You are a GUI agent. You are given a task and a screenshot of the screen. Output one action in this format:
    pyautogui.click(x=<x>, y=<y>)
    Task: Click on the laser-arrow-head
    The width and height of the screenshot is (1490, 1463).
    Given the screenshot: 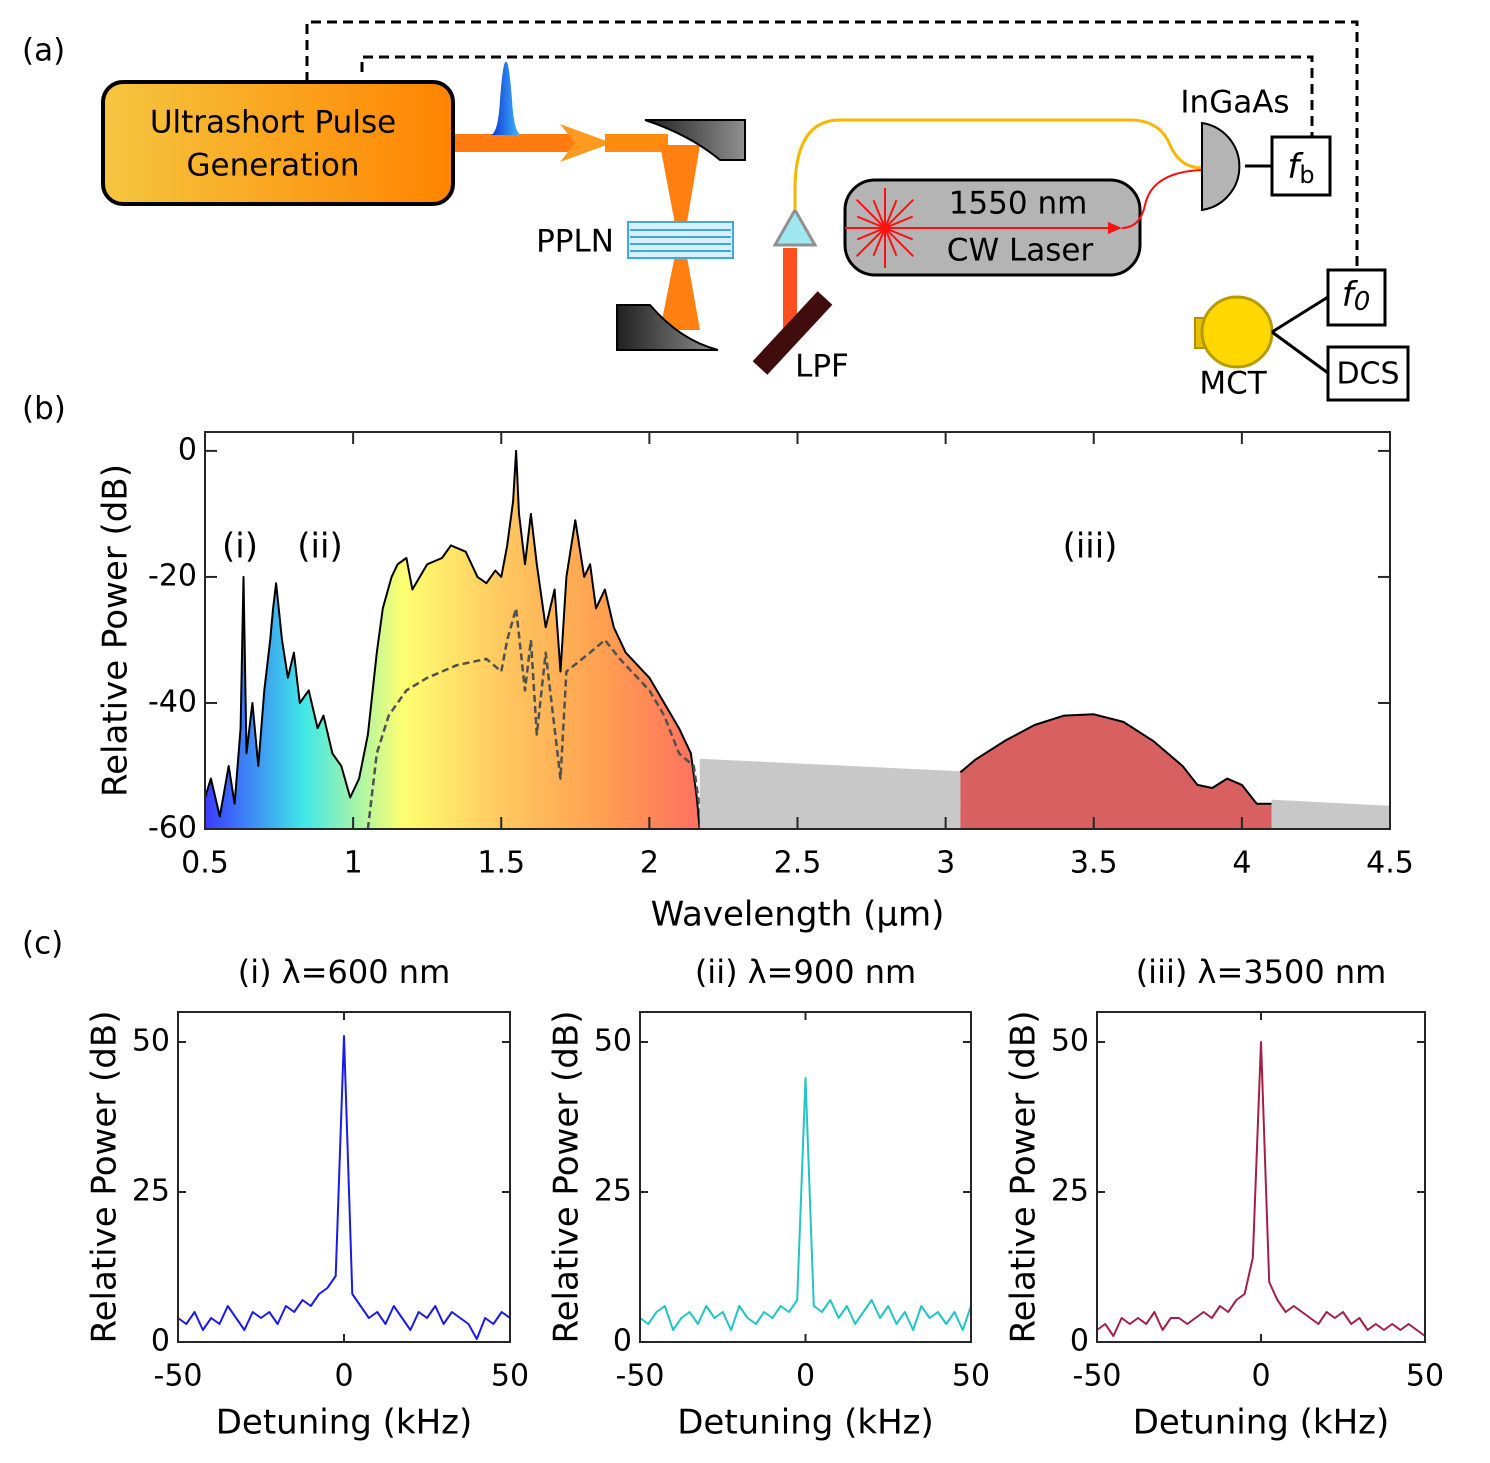 What is the action you would take?
    pyautogui.click(x=1115, y=228)
    